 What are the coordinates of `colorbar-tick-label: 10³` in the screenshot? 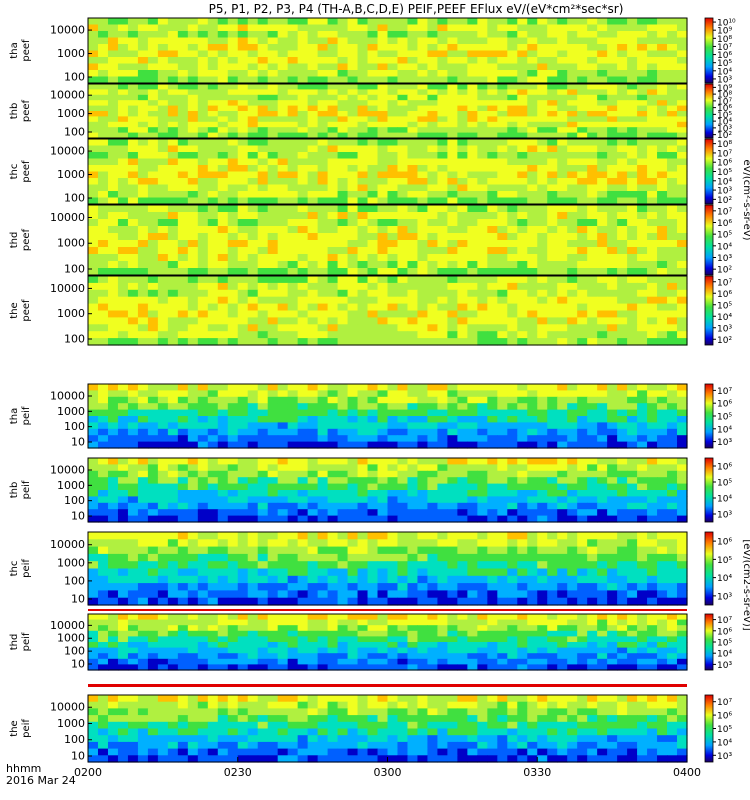 It's located at (724, 129).